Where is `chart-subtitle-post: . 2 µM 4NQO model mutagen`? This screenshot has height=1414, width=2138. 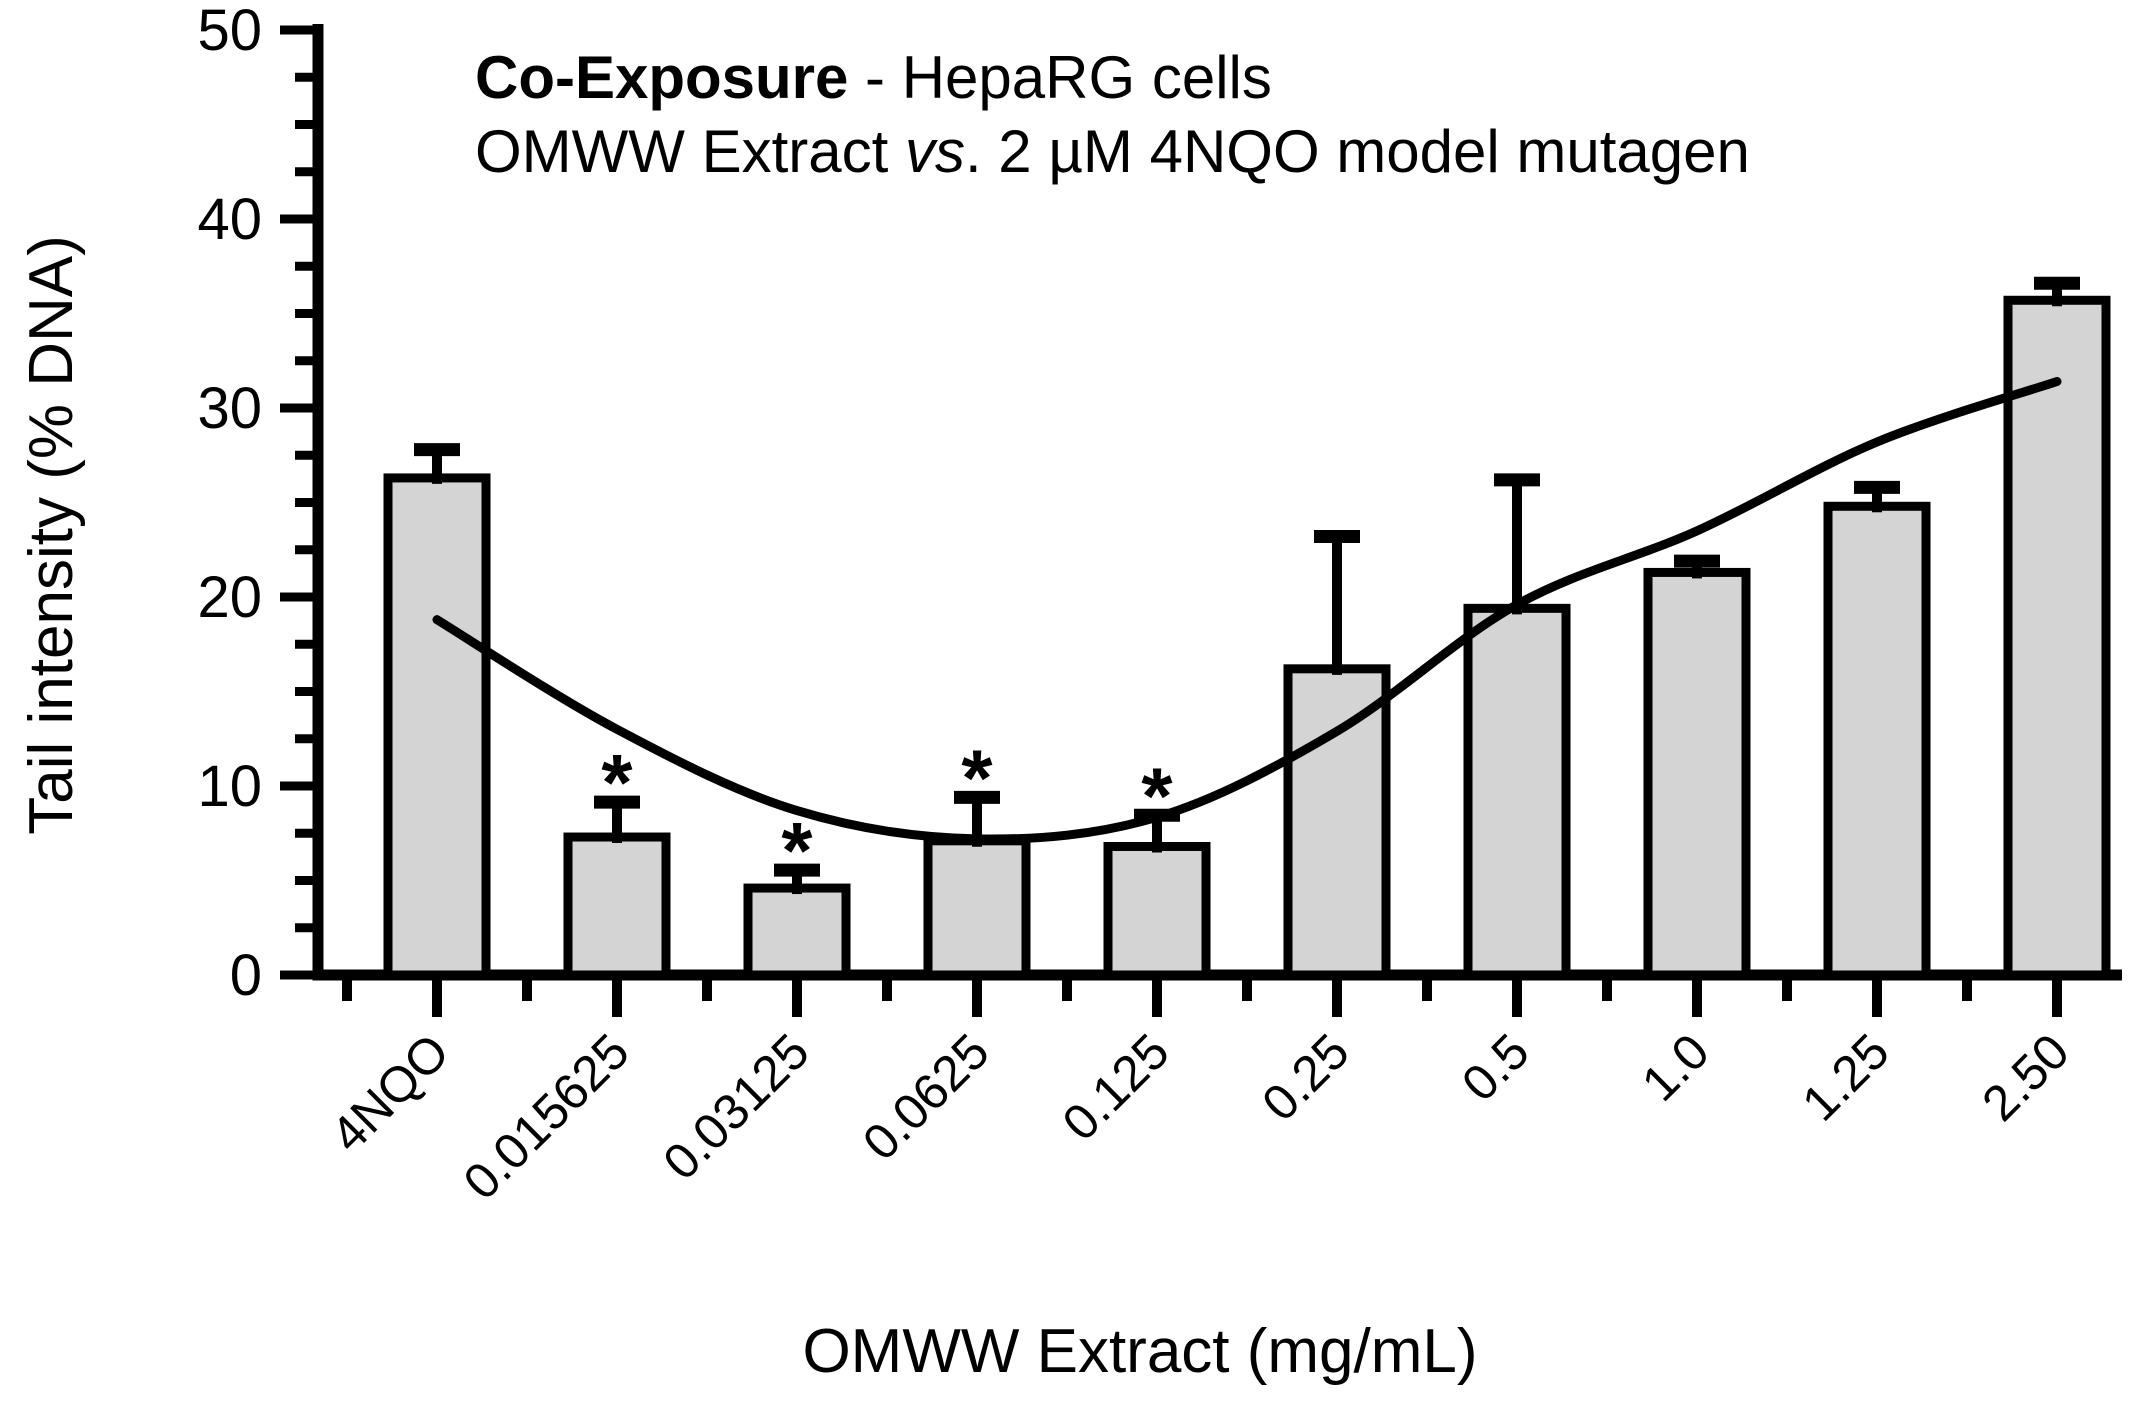 chart-subtitle-post: . 2 µM 4NQO model mutagen is located at coordinates (1357, 151).